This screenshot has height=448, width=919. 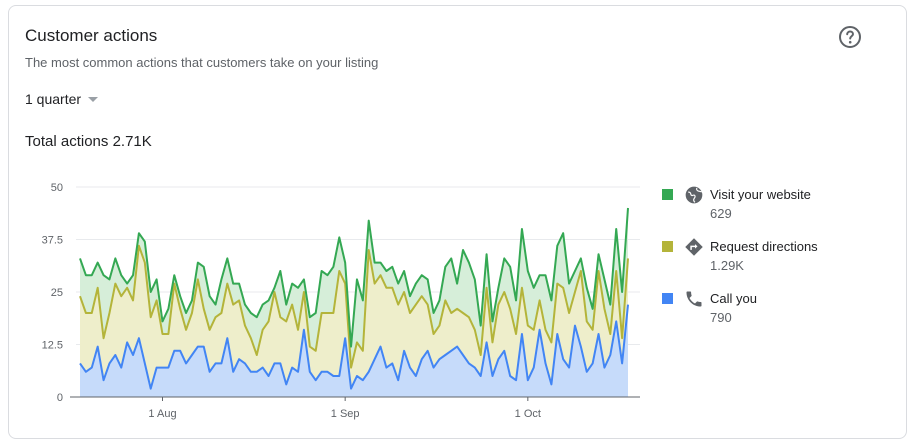 What do you see at coordinates (162, 414) in the screenshot?
I see `x-tick-label: 1 Aug` at bounding box center [162, 414].